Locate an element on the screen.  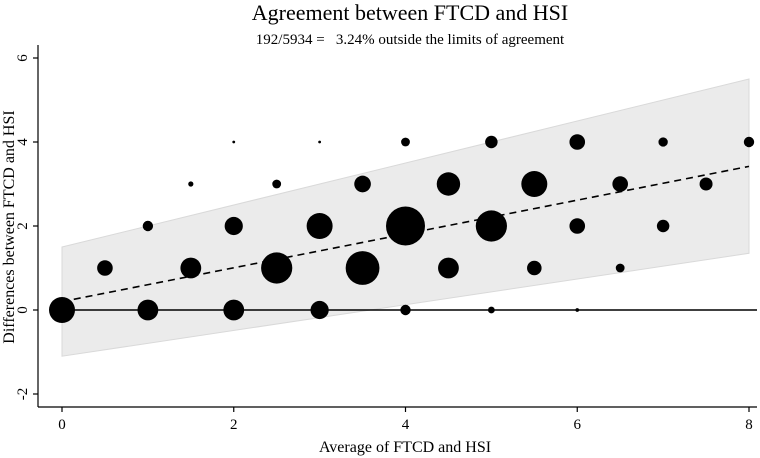
y-tick-label: -2 is located at coordinates (23, 394).